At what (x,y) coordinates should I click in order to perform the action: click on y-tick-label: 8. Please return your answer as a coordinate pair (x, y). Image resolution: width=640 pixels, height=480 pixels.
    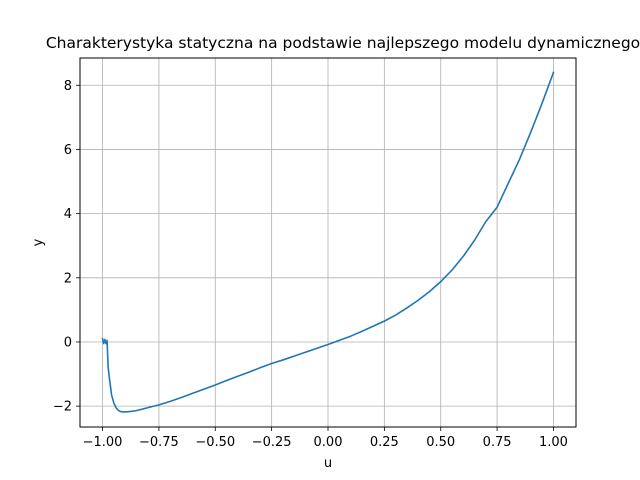
    Looking at the image, I should click on (68, 86).